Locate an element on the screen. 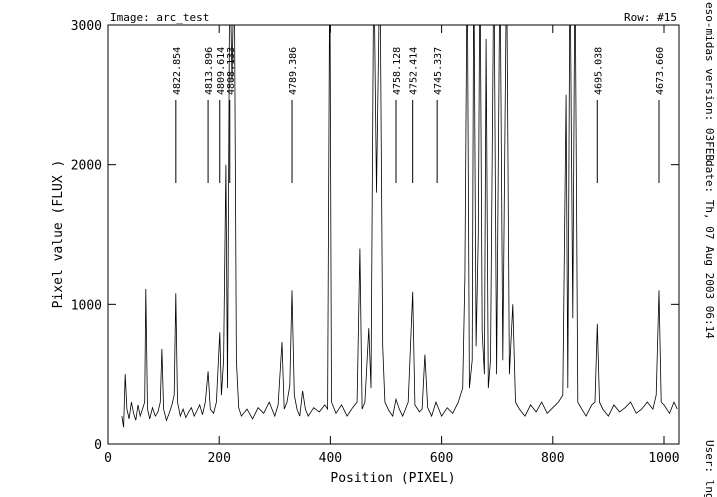 Image resolution: width=717 pixels, height=497 pixels. annotation-label: 4822.854 is located at coordinates (177, 71).